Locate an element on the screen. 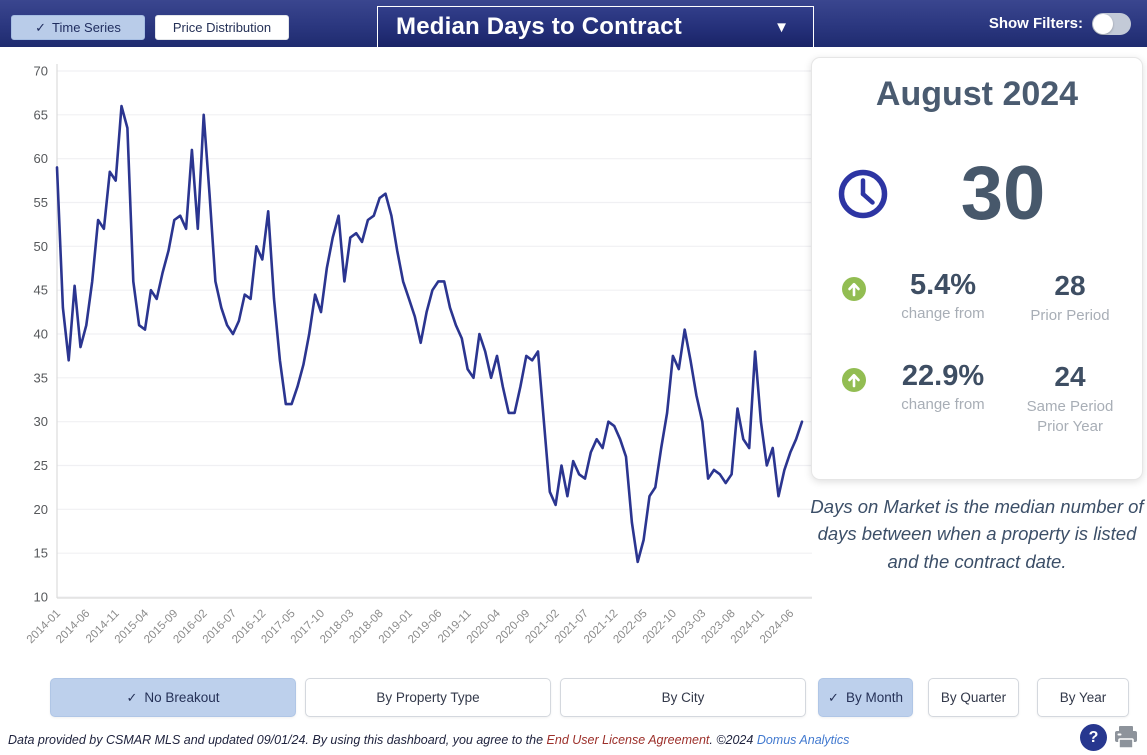 This screenshot has width=1147, height=755. by-quarter-label: By Quarter is located at coordinates (973, 697).